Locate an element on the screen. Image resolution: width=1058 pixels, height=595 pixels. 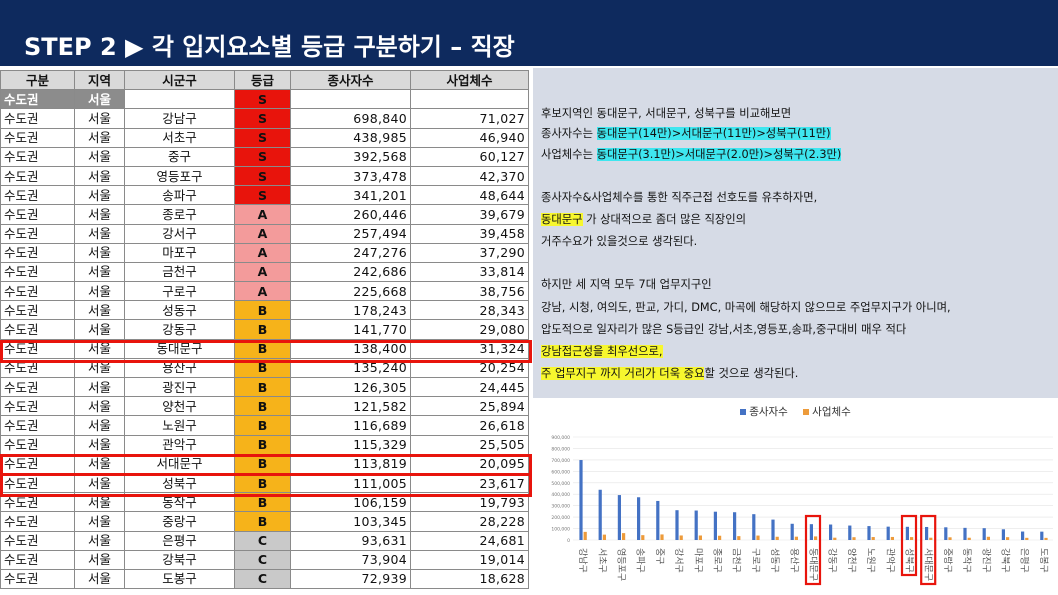
gangnam-access-highlight: 강남접근성을 최우선으로, is located at coordinates (602, 351).